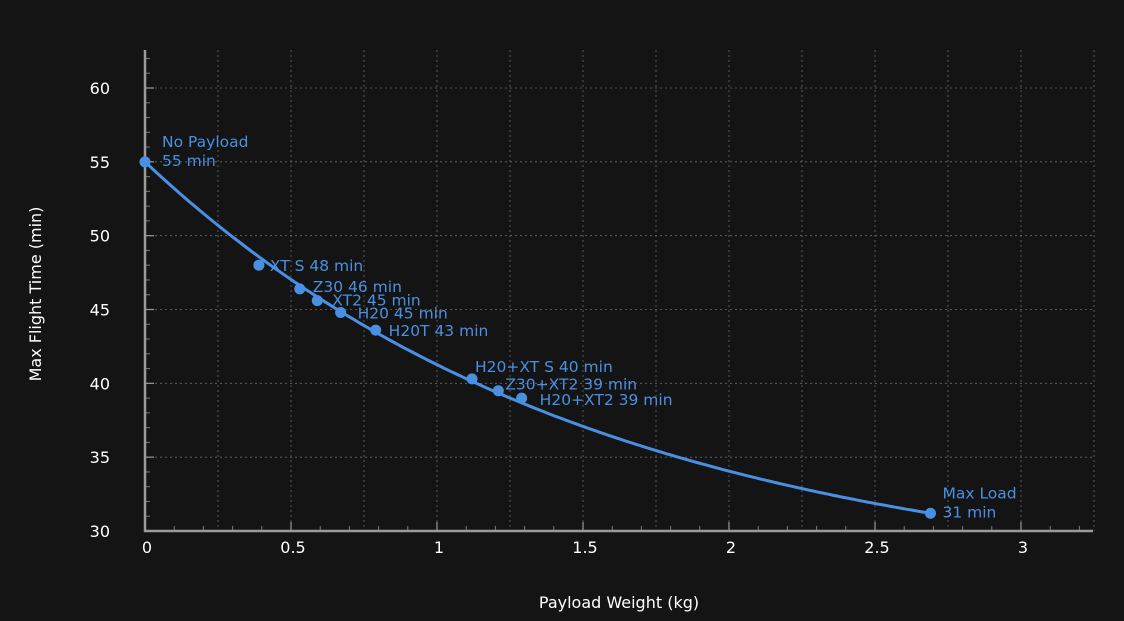 The height and width of the screenshot is (621, 1124). What do you see at coordinates (357, 287) in the screenshot?
I see `data-label: Z30 46 min` at bounding box center [357, 287].